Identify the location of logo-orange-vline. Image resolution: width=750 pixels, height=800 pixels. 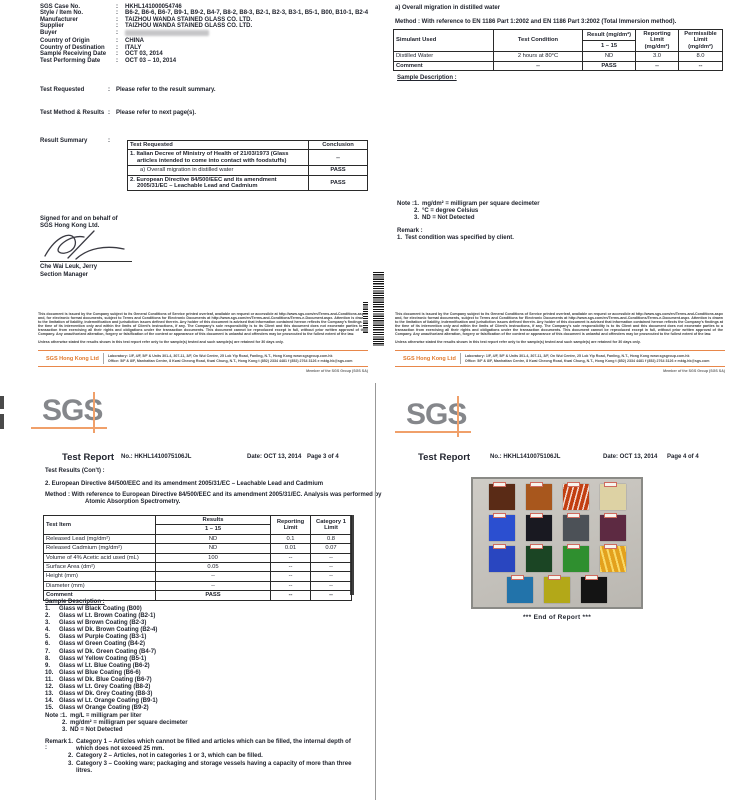
(458, 416).